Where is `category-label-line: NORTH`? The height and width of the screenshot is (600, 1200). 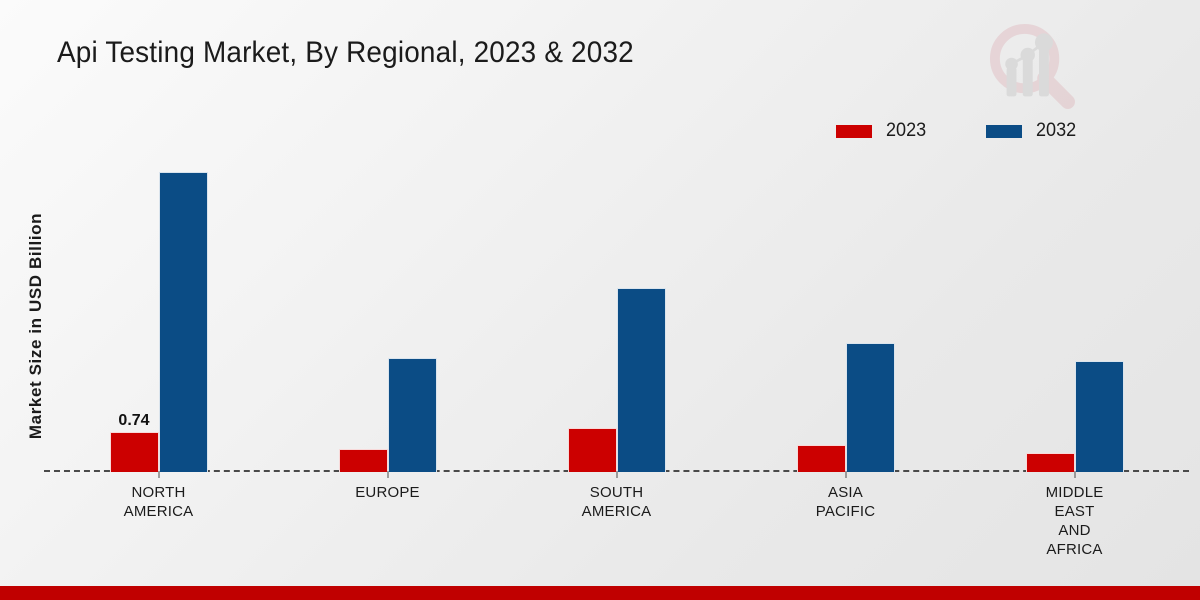
category-label-line: NORTH is located at coordinates (158, 492).